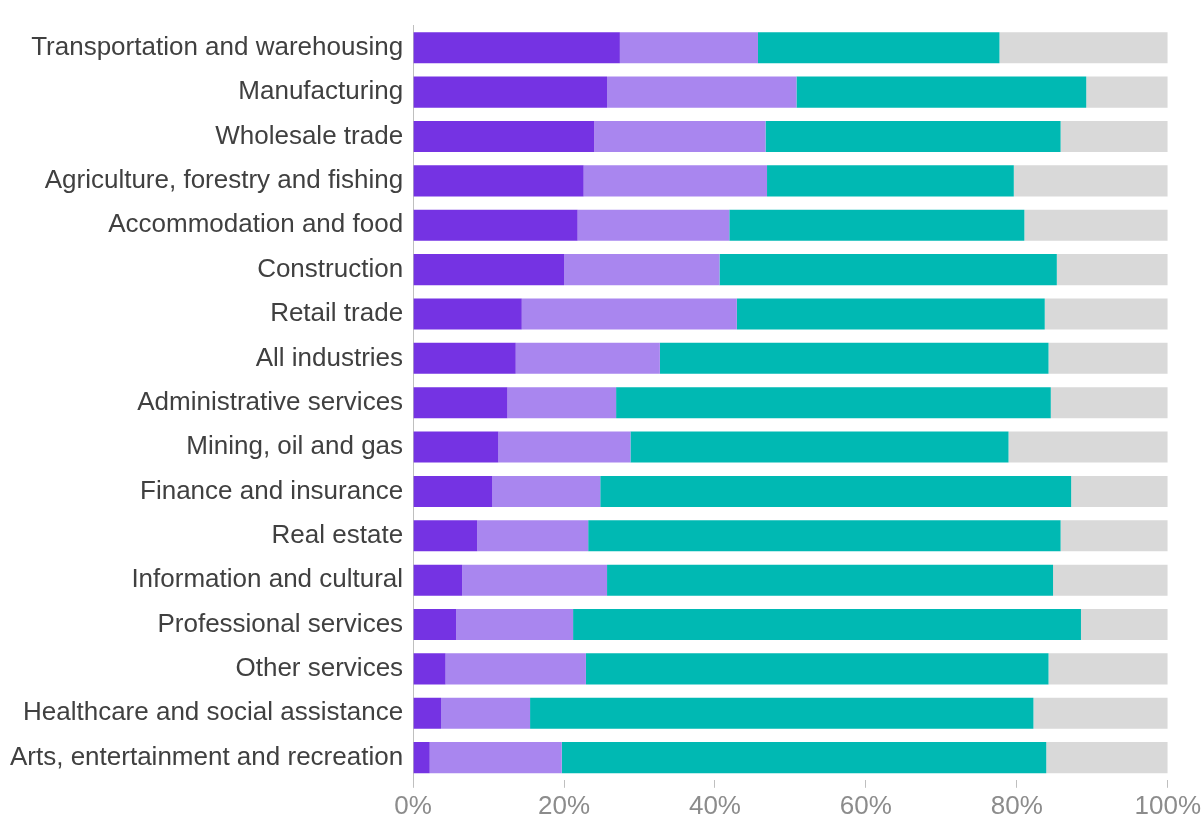 The width and height of the screenshot is (1204, 829). What do you see at coordinates (865, 804) in the screenshot?
I see `x-tick-label: 60%` at bounding box center [865, 804].